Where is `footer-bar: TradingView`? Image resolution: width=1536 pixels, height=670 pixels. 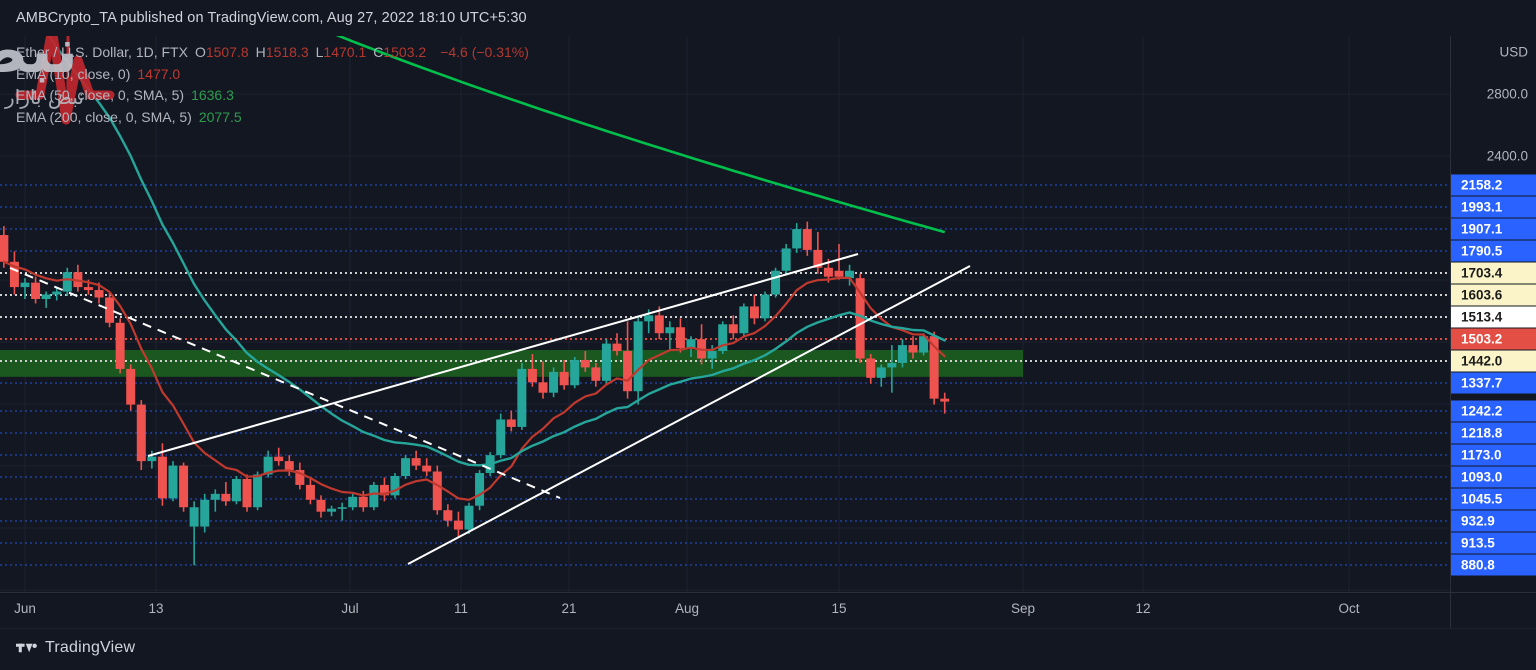
footer-bar: TradingView is located at coordinates (768, 649).